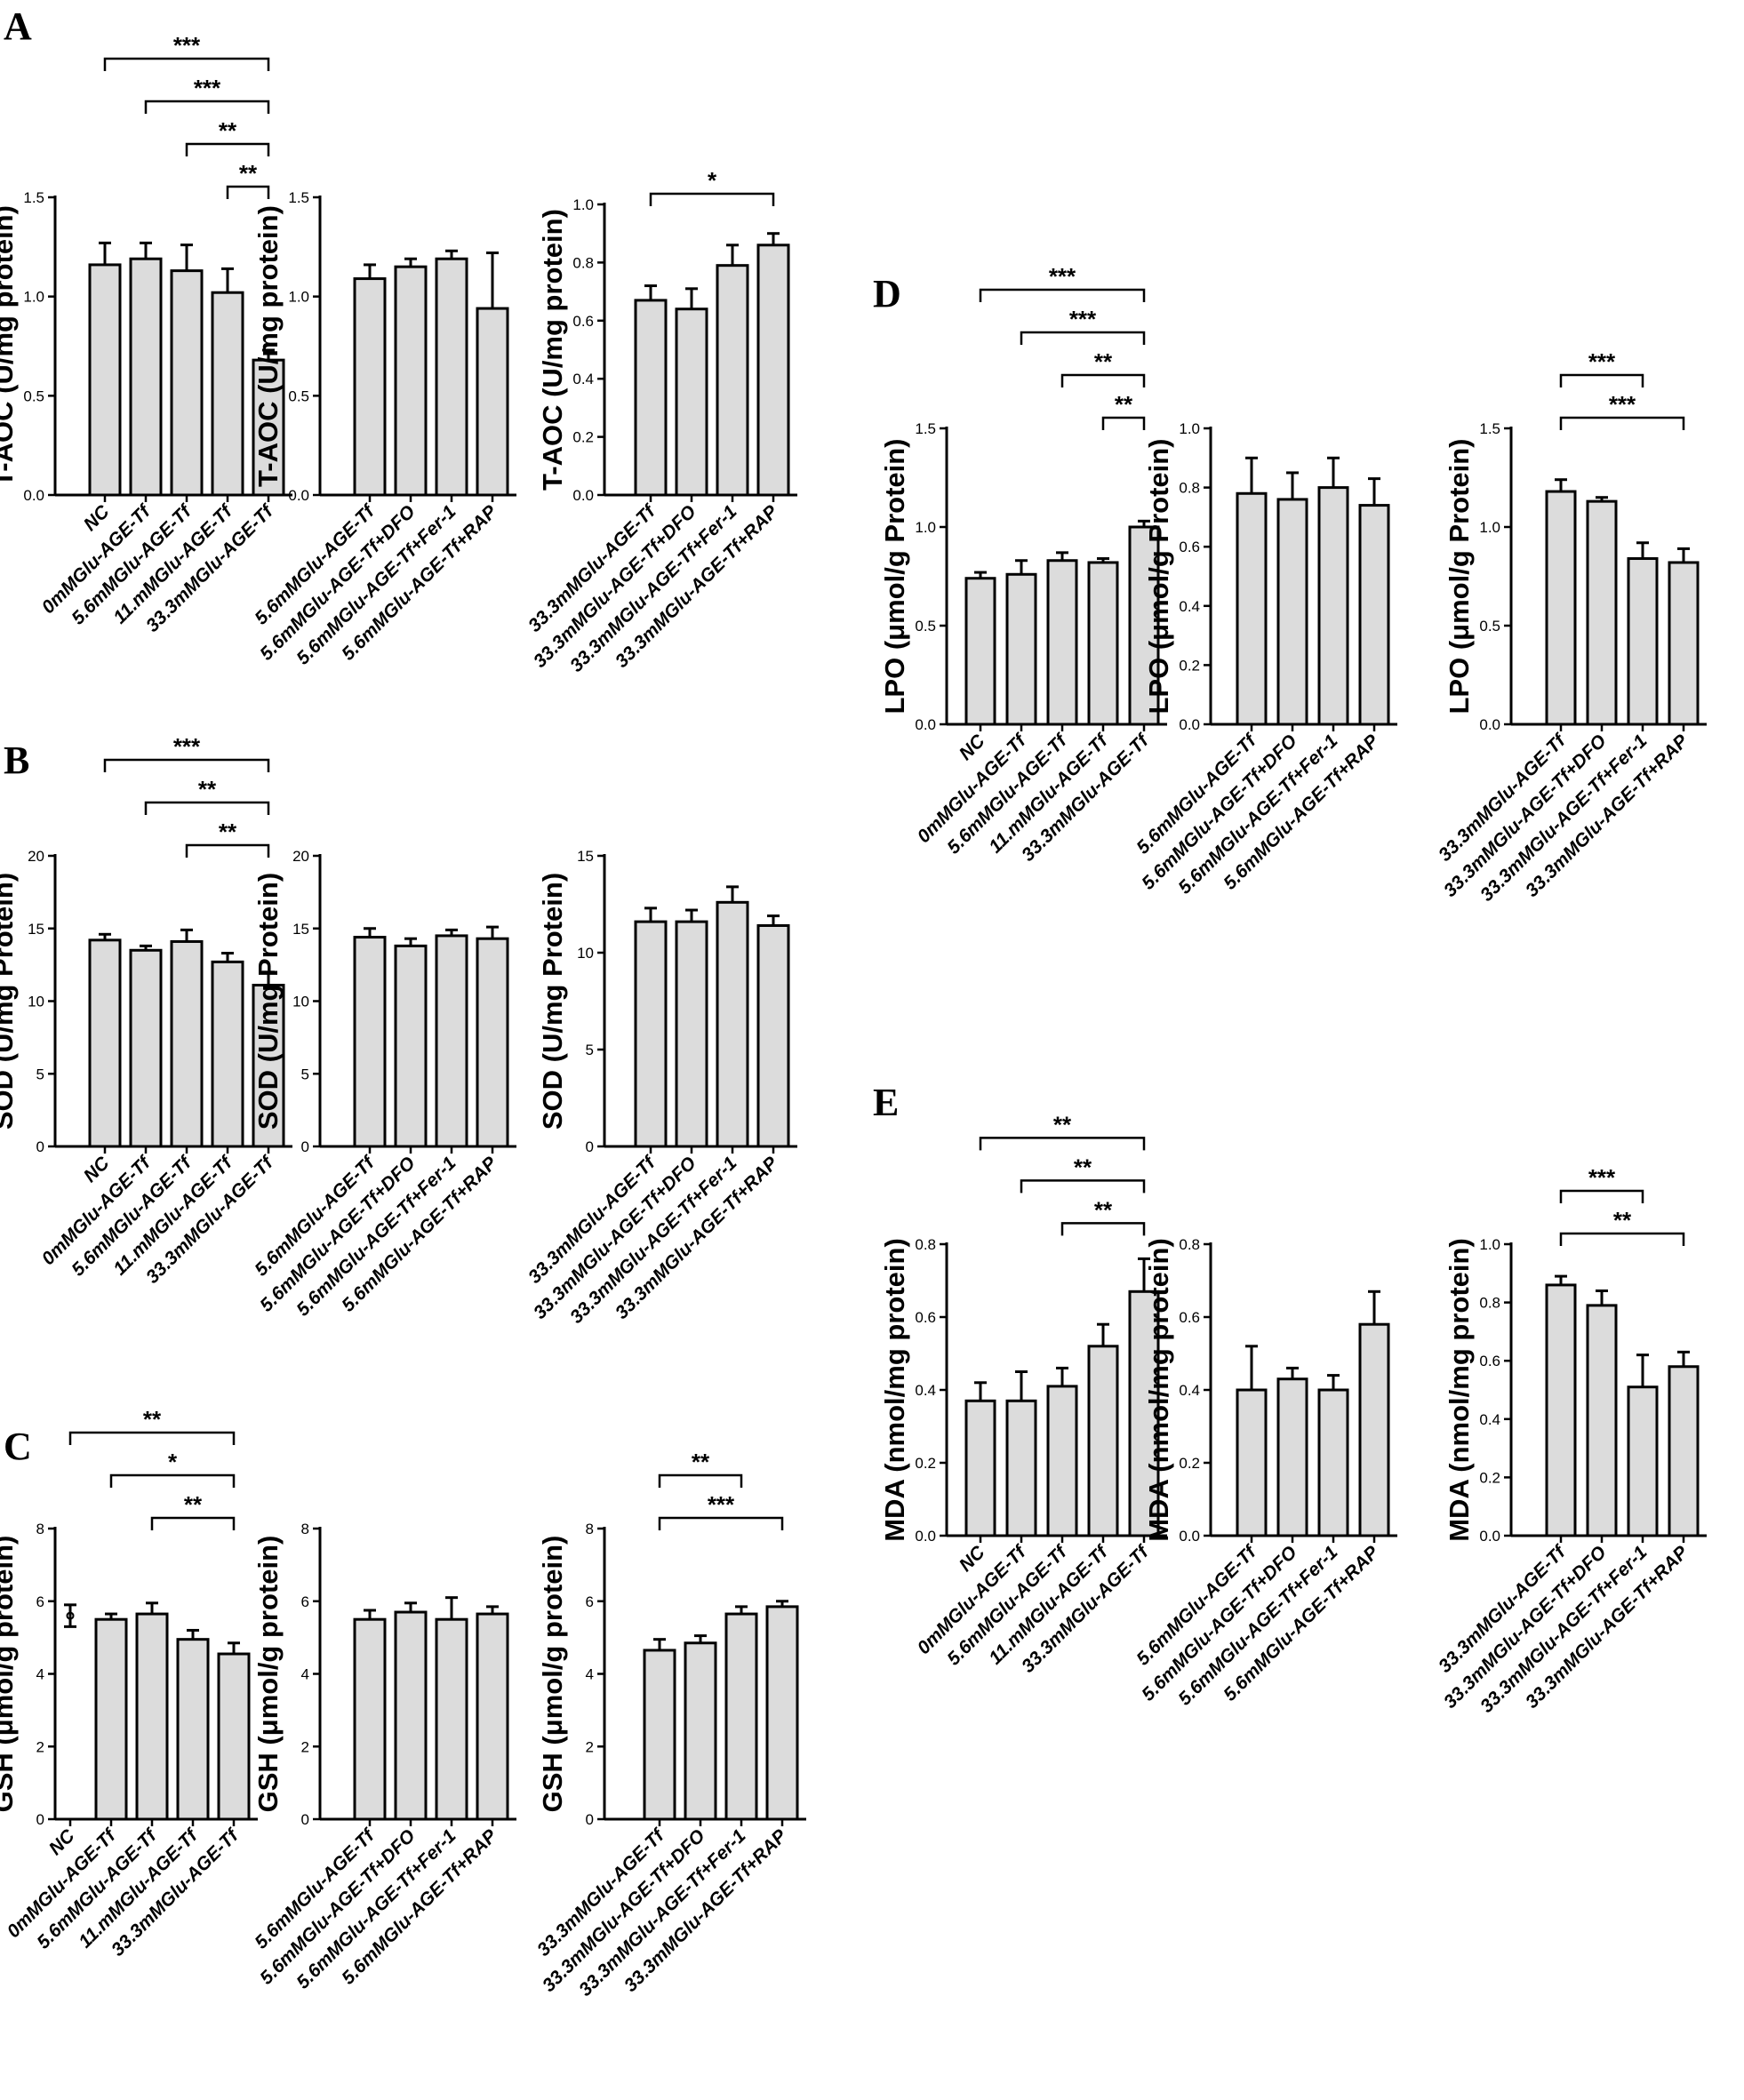 This screenshot has height=2100, width=1744. Describe the element at coordinates (590, 1746) in the screenshot. I see `y-tick-label: 2` at that location.